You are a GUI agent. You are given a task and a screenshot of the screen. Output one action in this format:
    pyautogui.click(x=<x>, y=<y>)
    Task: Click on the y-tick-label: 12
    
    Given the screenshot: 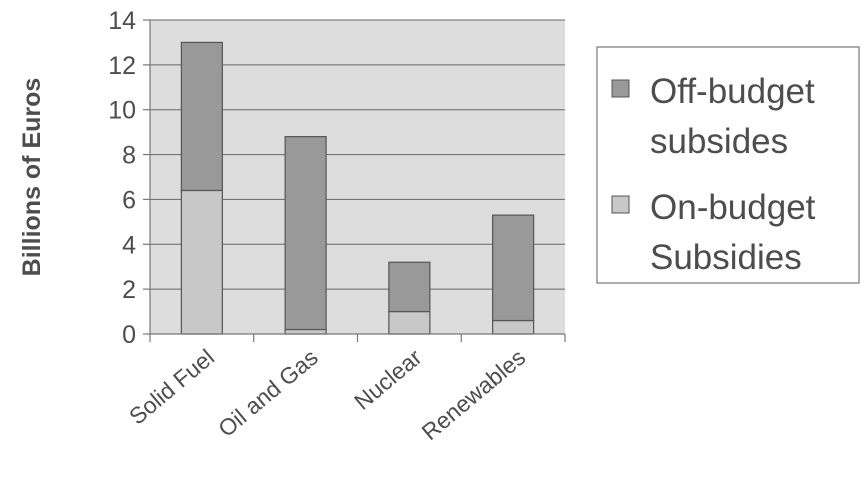 What is the action you would take?
    pyautogui.click(x=122, y=66)
    